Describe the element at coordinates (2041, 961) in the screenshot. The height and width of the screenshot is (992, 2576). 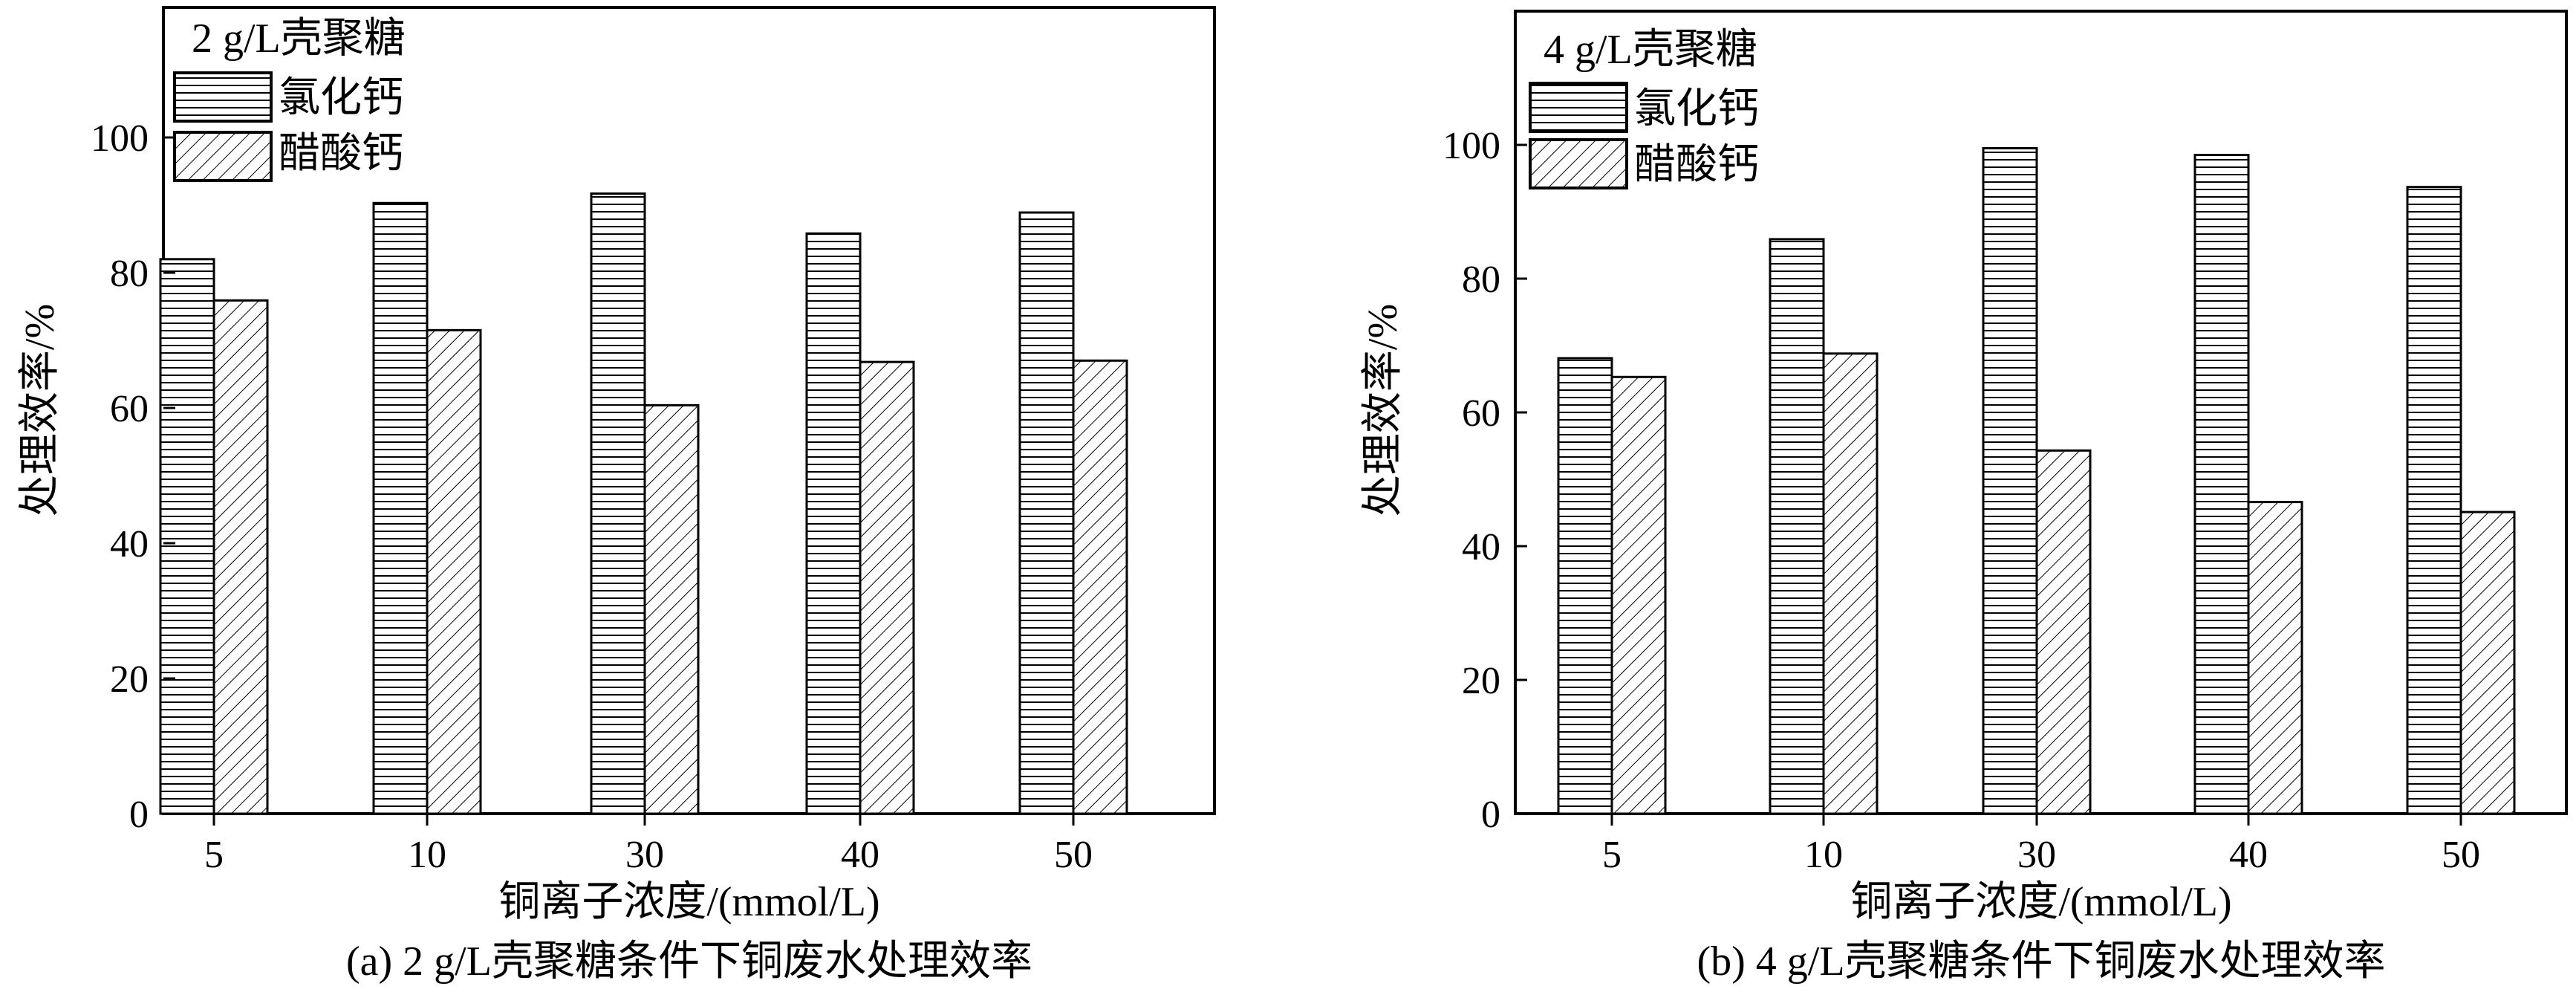
I see `panel-caption: (b) 4 g/L壳聚糖条件下铜废水处理效率` at that location.